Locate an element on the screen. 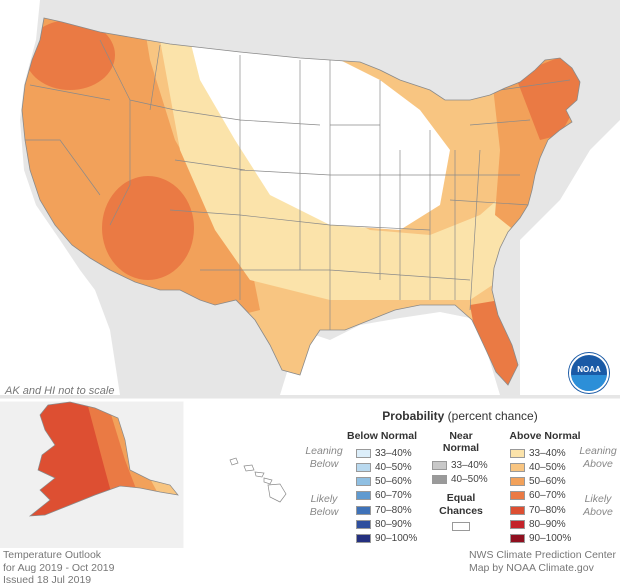 The width and height of the screenshot is (620, 587). near-swatch-row: 40–50% is located at coordinates (460, 479).